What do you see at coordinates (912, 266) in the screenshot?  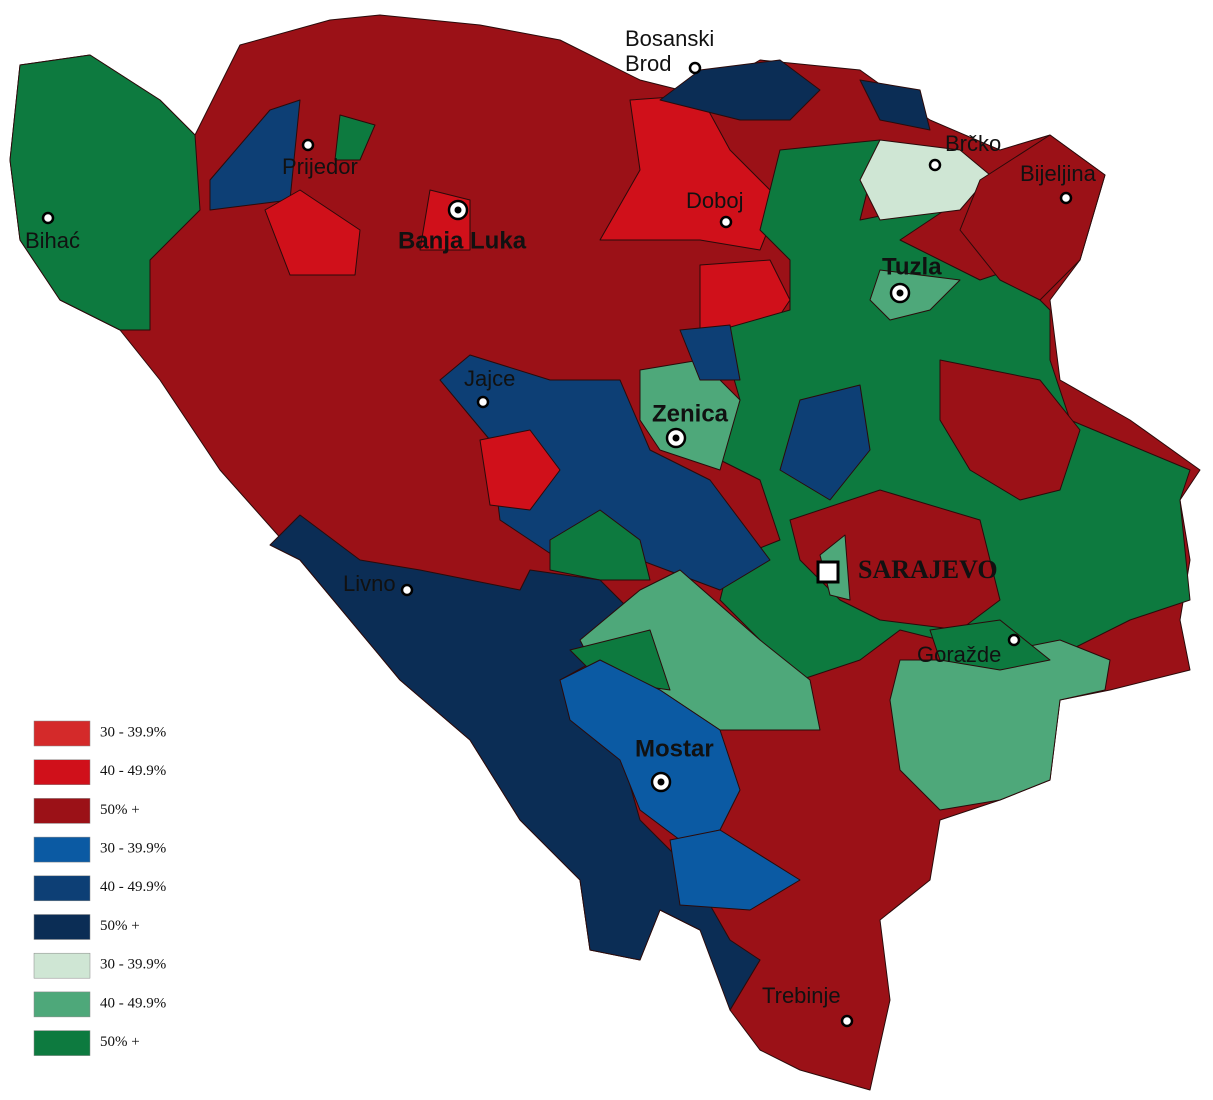 I see `city-label: Tuzla` at bounding box center [912, 266].